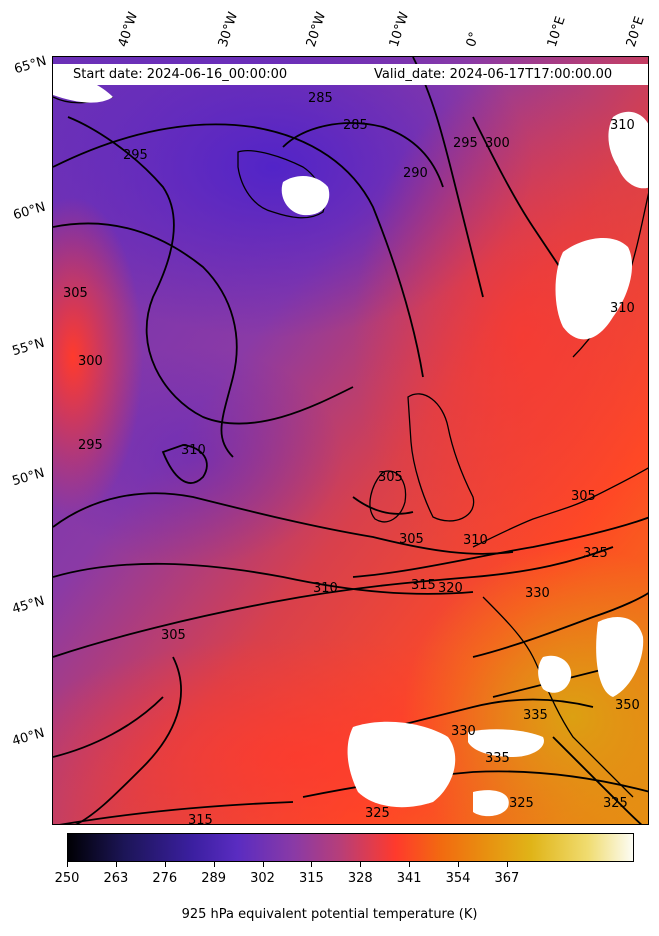 This screenshot has width=659, height=936. I want to click on lon-label: 30°W, so click(228, 29).